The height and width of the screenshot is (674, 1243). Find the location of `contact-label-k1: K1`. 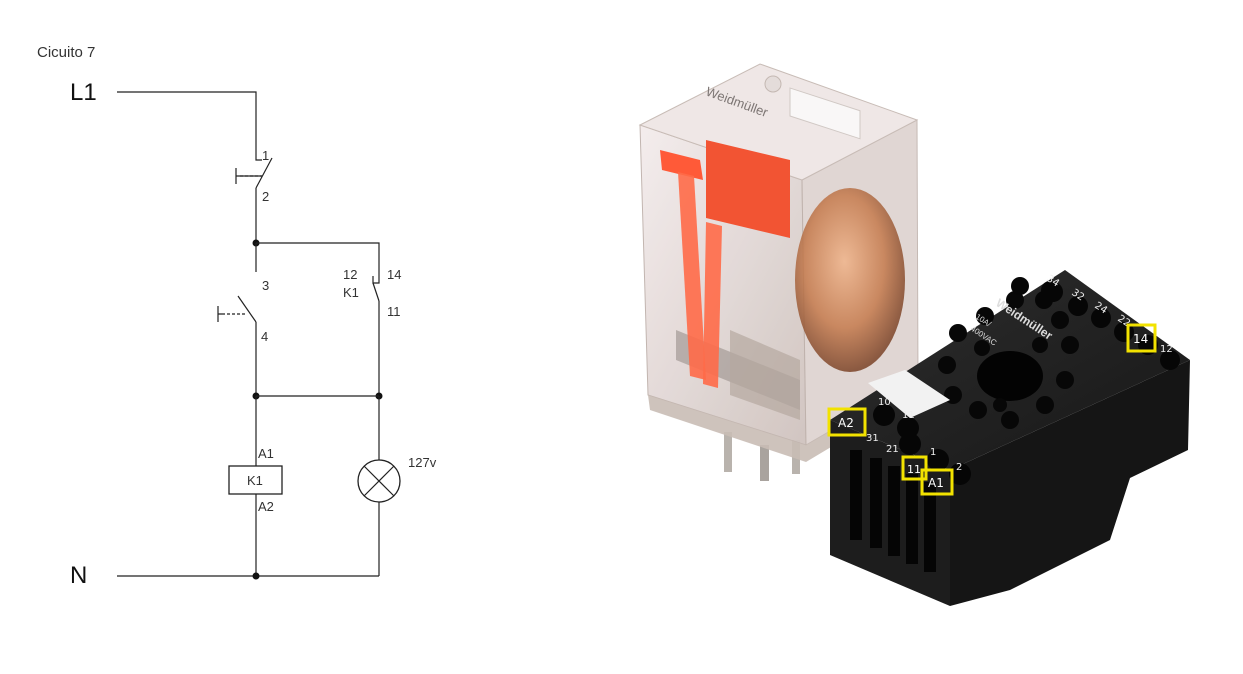

contact-label-k1: K1 is located at coordinates (351, 292).